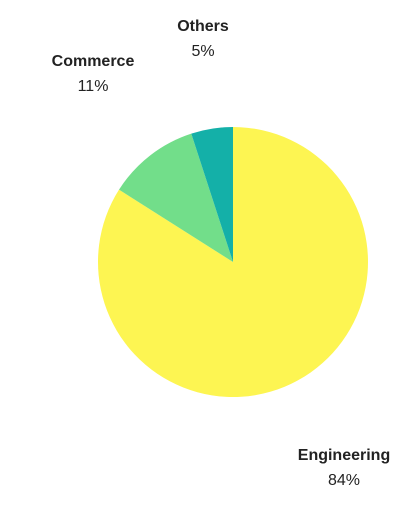 This screenshot has width=418, height=521. I want to click on slice-value-label: 5%, so click(202, 51).